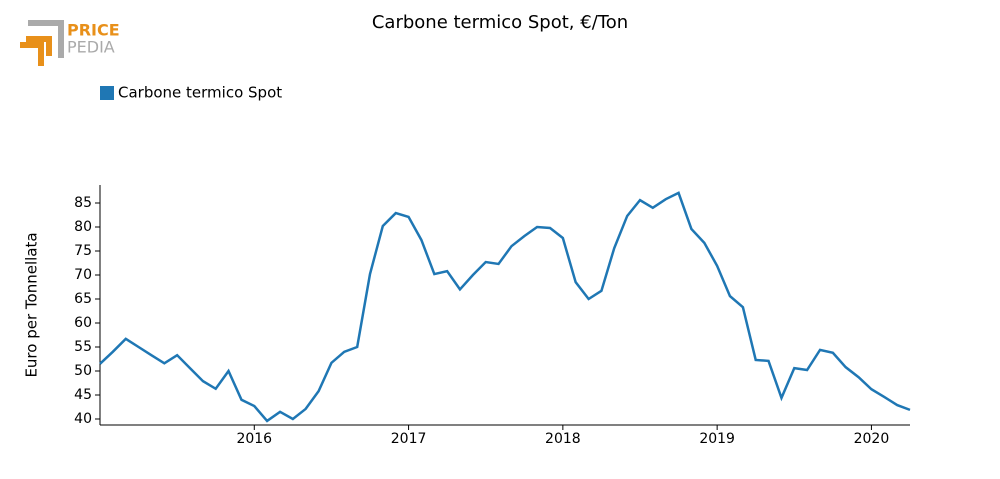 The width and height of the screenshot is (1000, 479). What do you see at coordinates (200, 93) in the screenshot?
I see `legend-label: Carbone termico Spot` at bounding box center [200, 93].